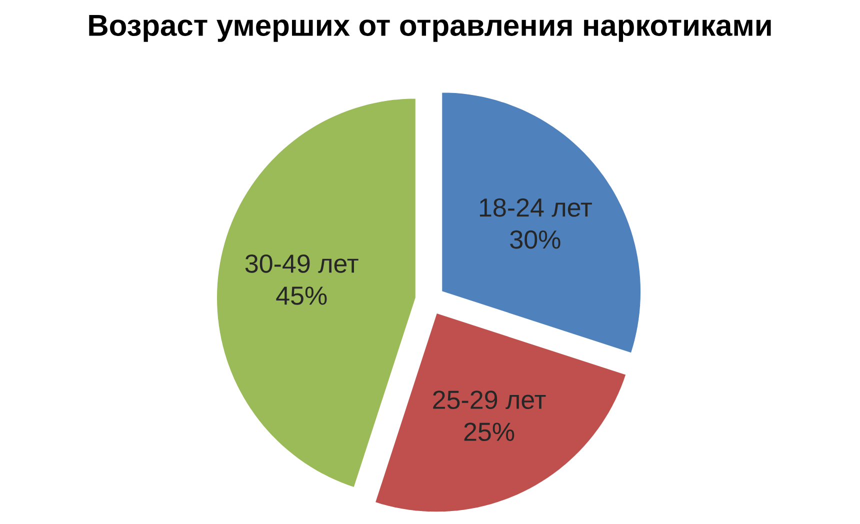  I want to click on chart-title: Возраст умерших от отравления наркотиками, so click(430, 28).